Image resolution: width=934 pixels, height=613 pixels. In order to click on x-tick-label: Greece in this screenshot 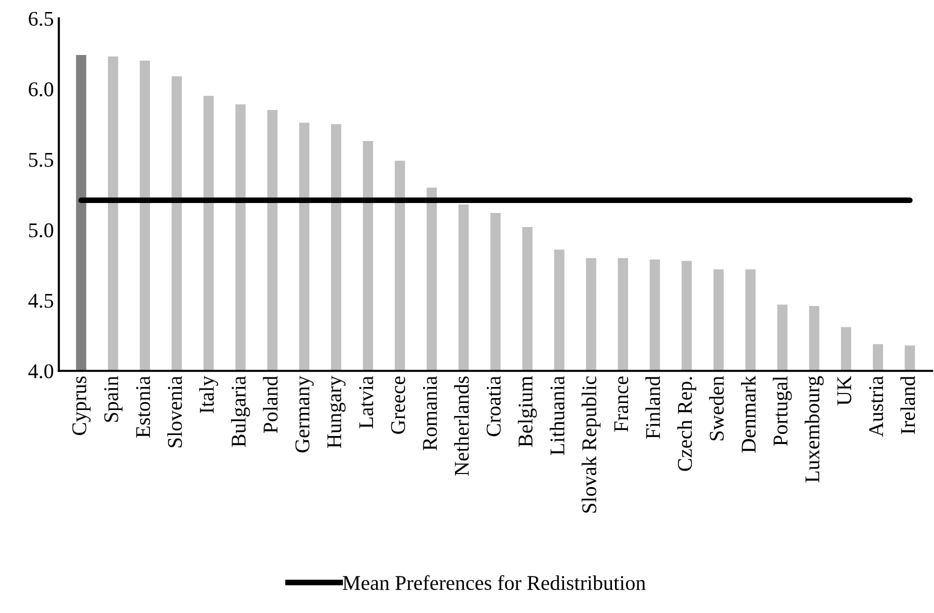, I will do `click(398, 405)`.